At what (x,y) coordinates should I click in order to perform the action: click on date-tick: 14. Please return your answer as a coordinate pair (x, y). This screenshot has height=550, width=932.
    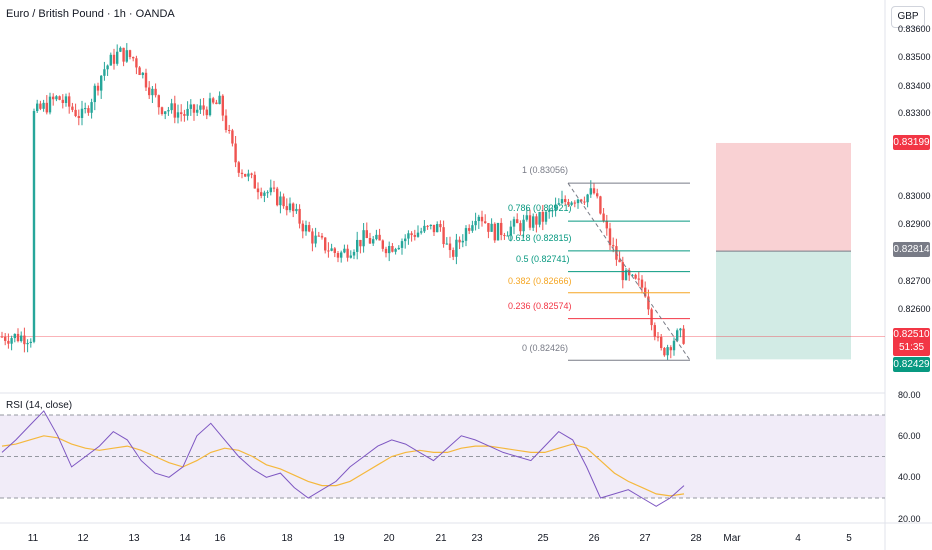
    Looking at the image, I should click on (185, 538).